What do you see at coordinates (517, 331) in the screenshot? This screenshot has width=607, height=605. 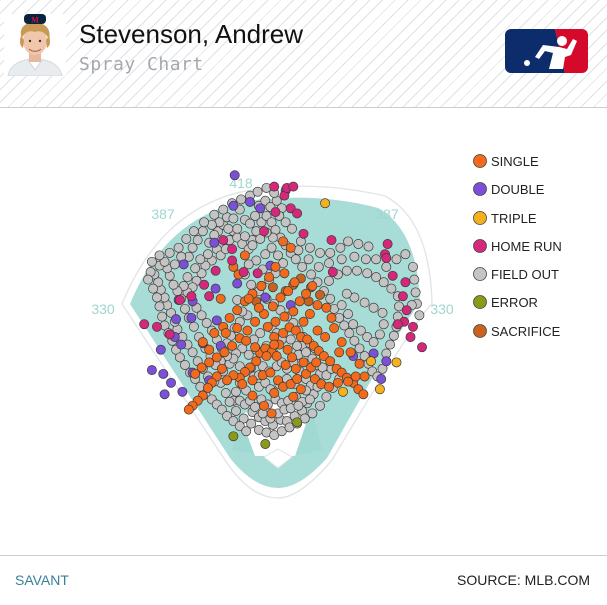 I see `legend-item-sacrifice: SACRIFICE` at bounding box center [517, 331].